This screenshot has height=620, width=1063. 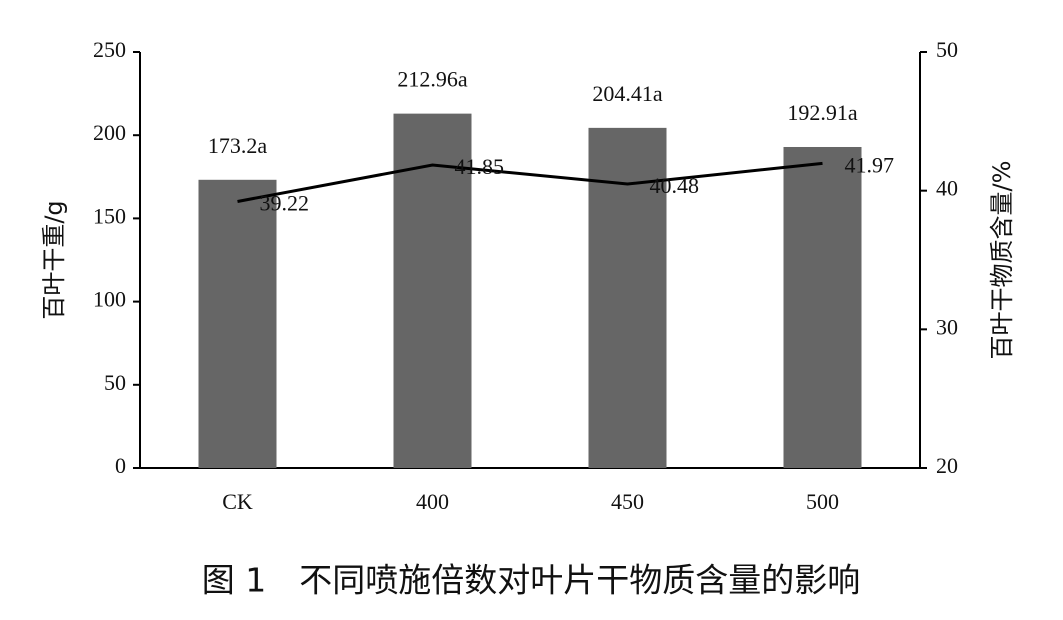 What do you see at coordinates (1002, 260) in the screenshot?
I see `y2-axis-title: 百叶干物质含量/%` at bounding box center [1002, 260].